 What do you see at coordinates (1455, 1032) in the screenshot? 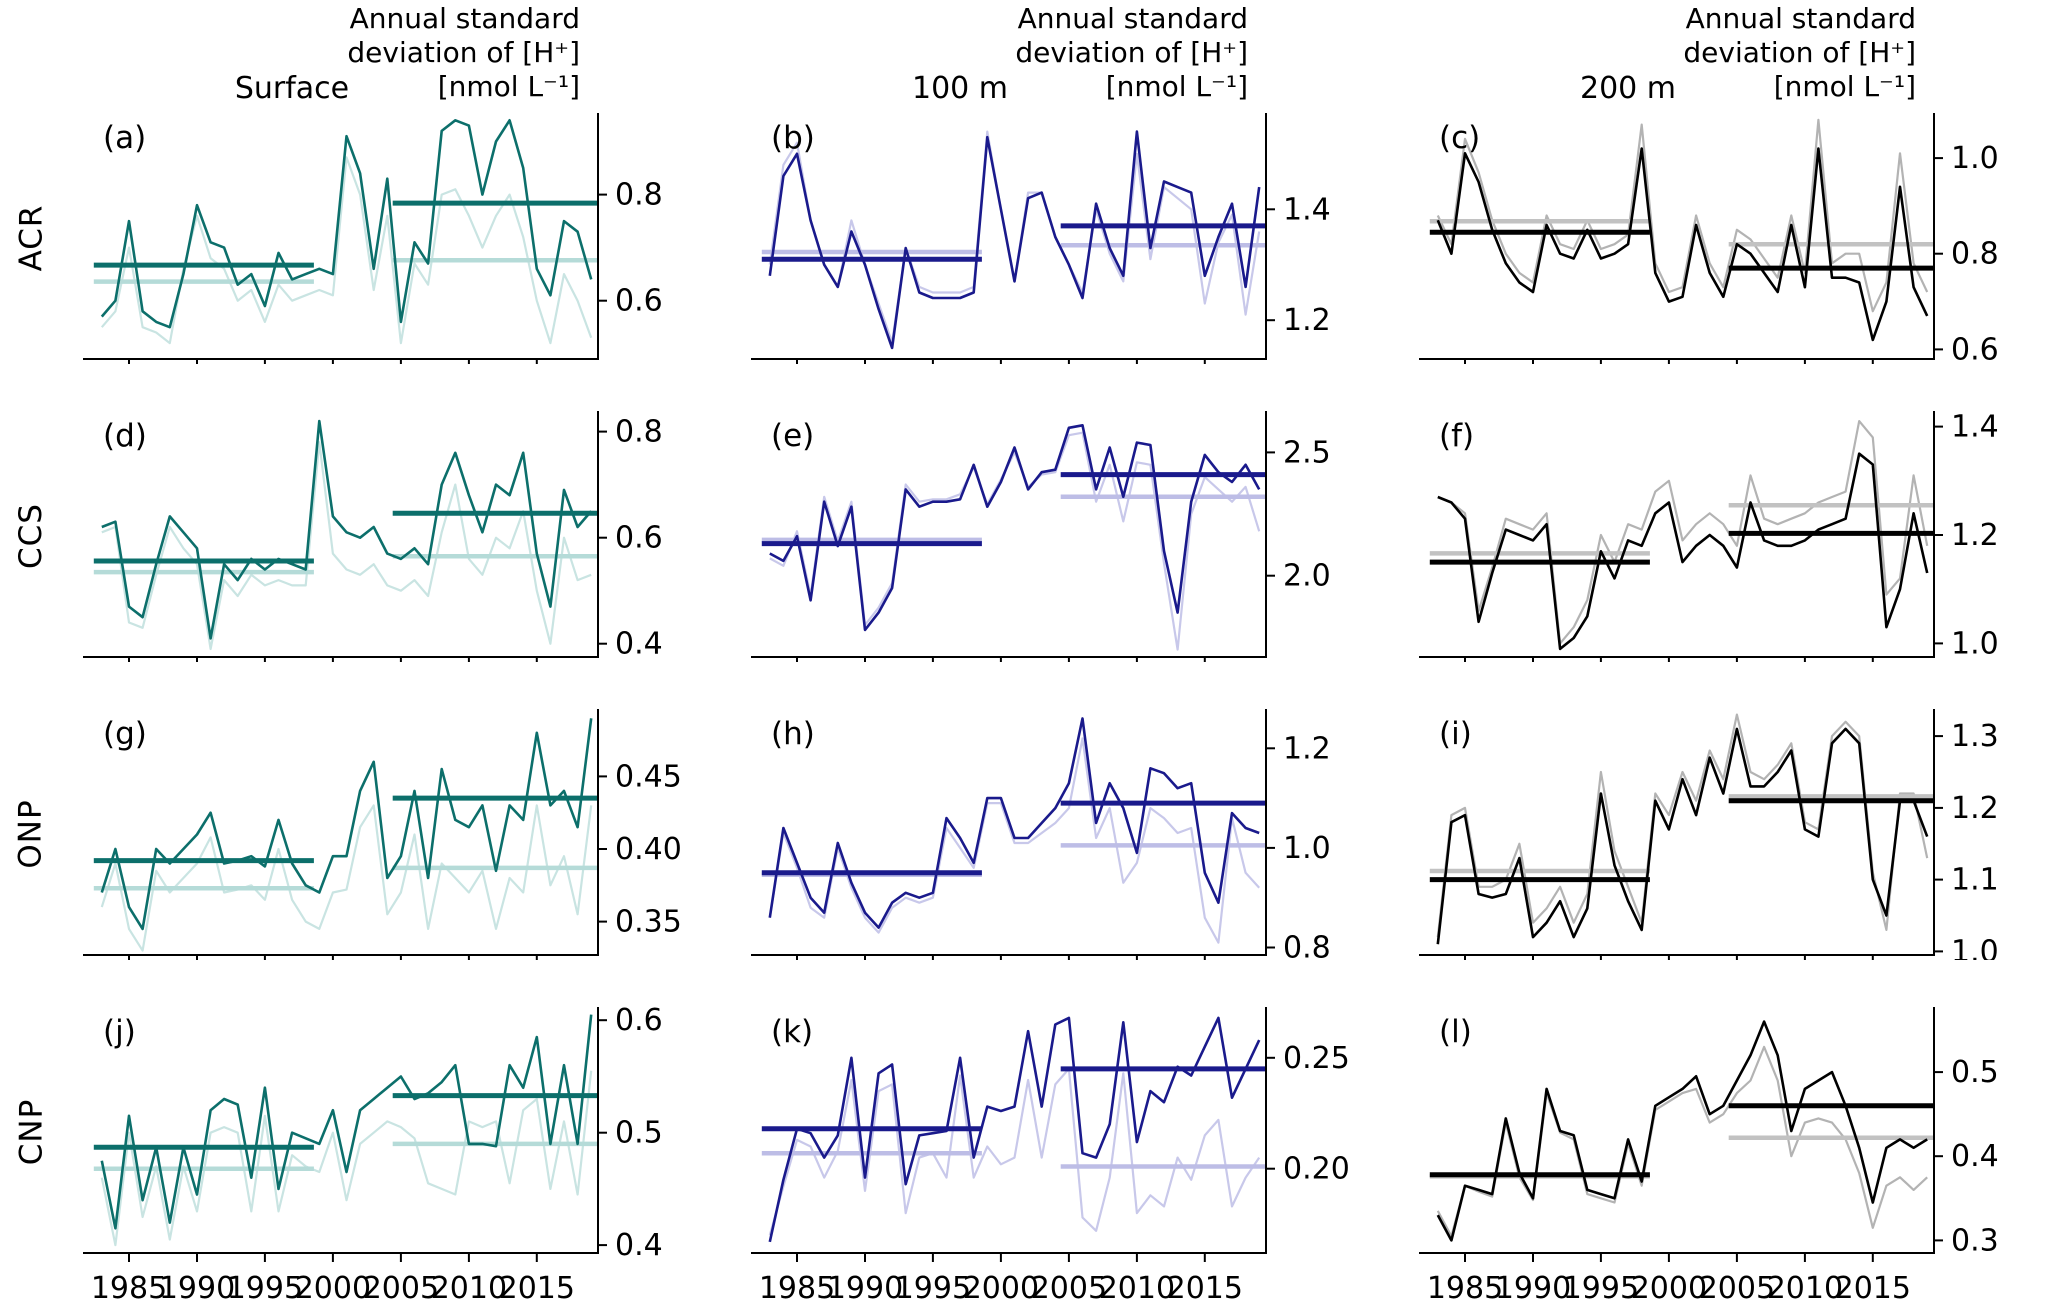
I see `panel-letter: (l)` at bounding box center [1455, 1032].